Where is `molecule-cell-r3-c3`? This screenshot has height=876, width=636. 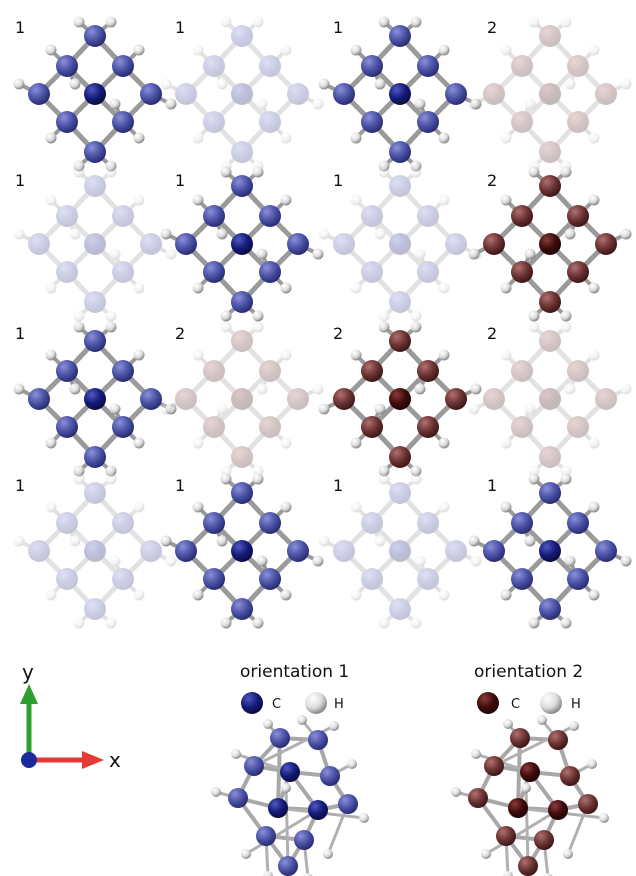
molecule-cell-r3-c3 is located at coordinates (400, 399).